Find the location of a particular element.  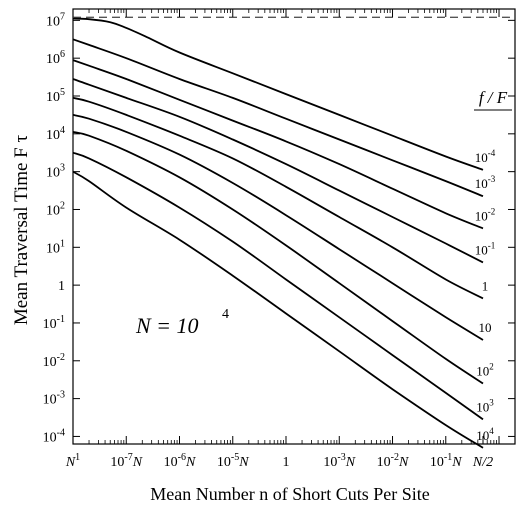

y-tick-label: 10¹ is located at coordinates (55, 247).